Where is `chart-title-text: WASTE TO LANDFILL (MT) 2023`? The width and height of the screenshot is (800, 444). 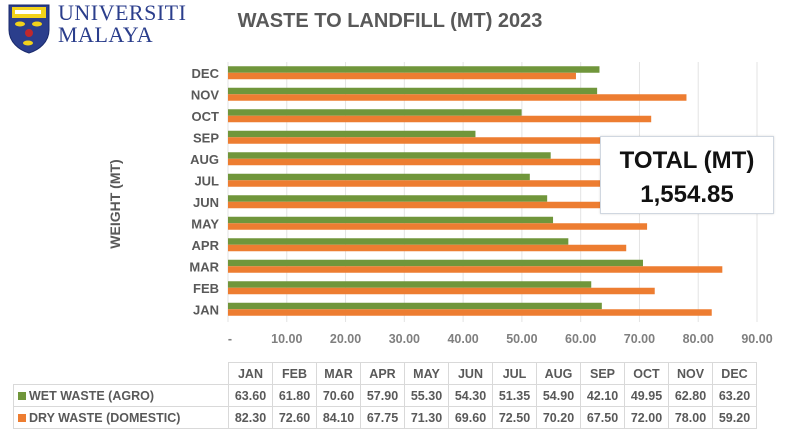
chart-title-text: WASTE TO LANDFILL (MT) 2023 is located at coordinates (390, 21).